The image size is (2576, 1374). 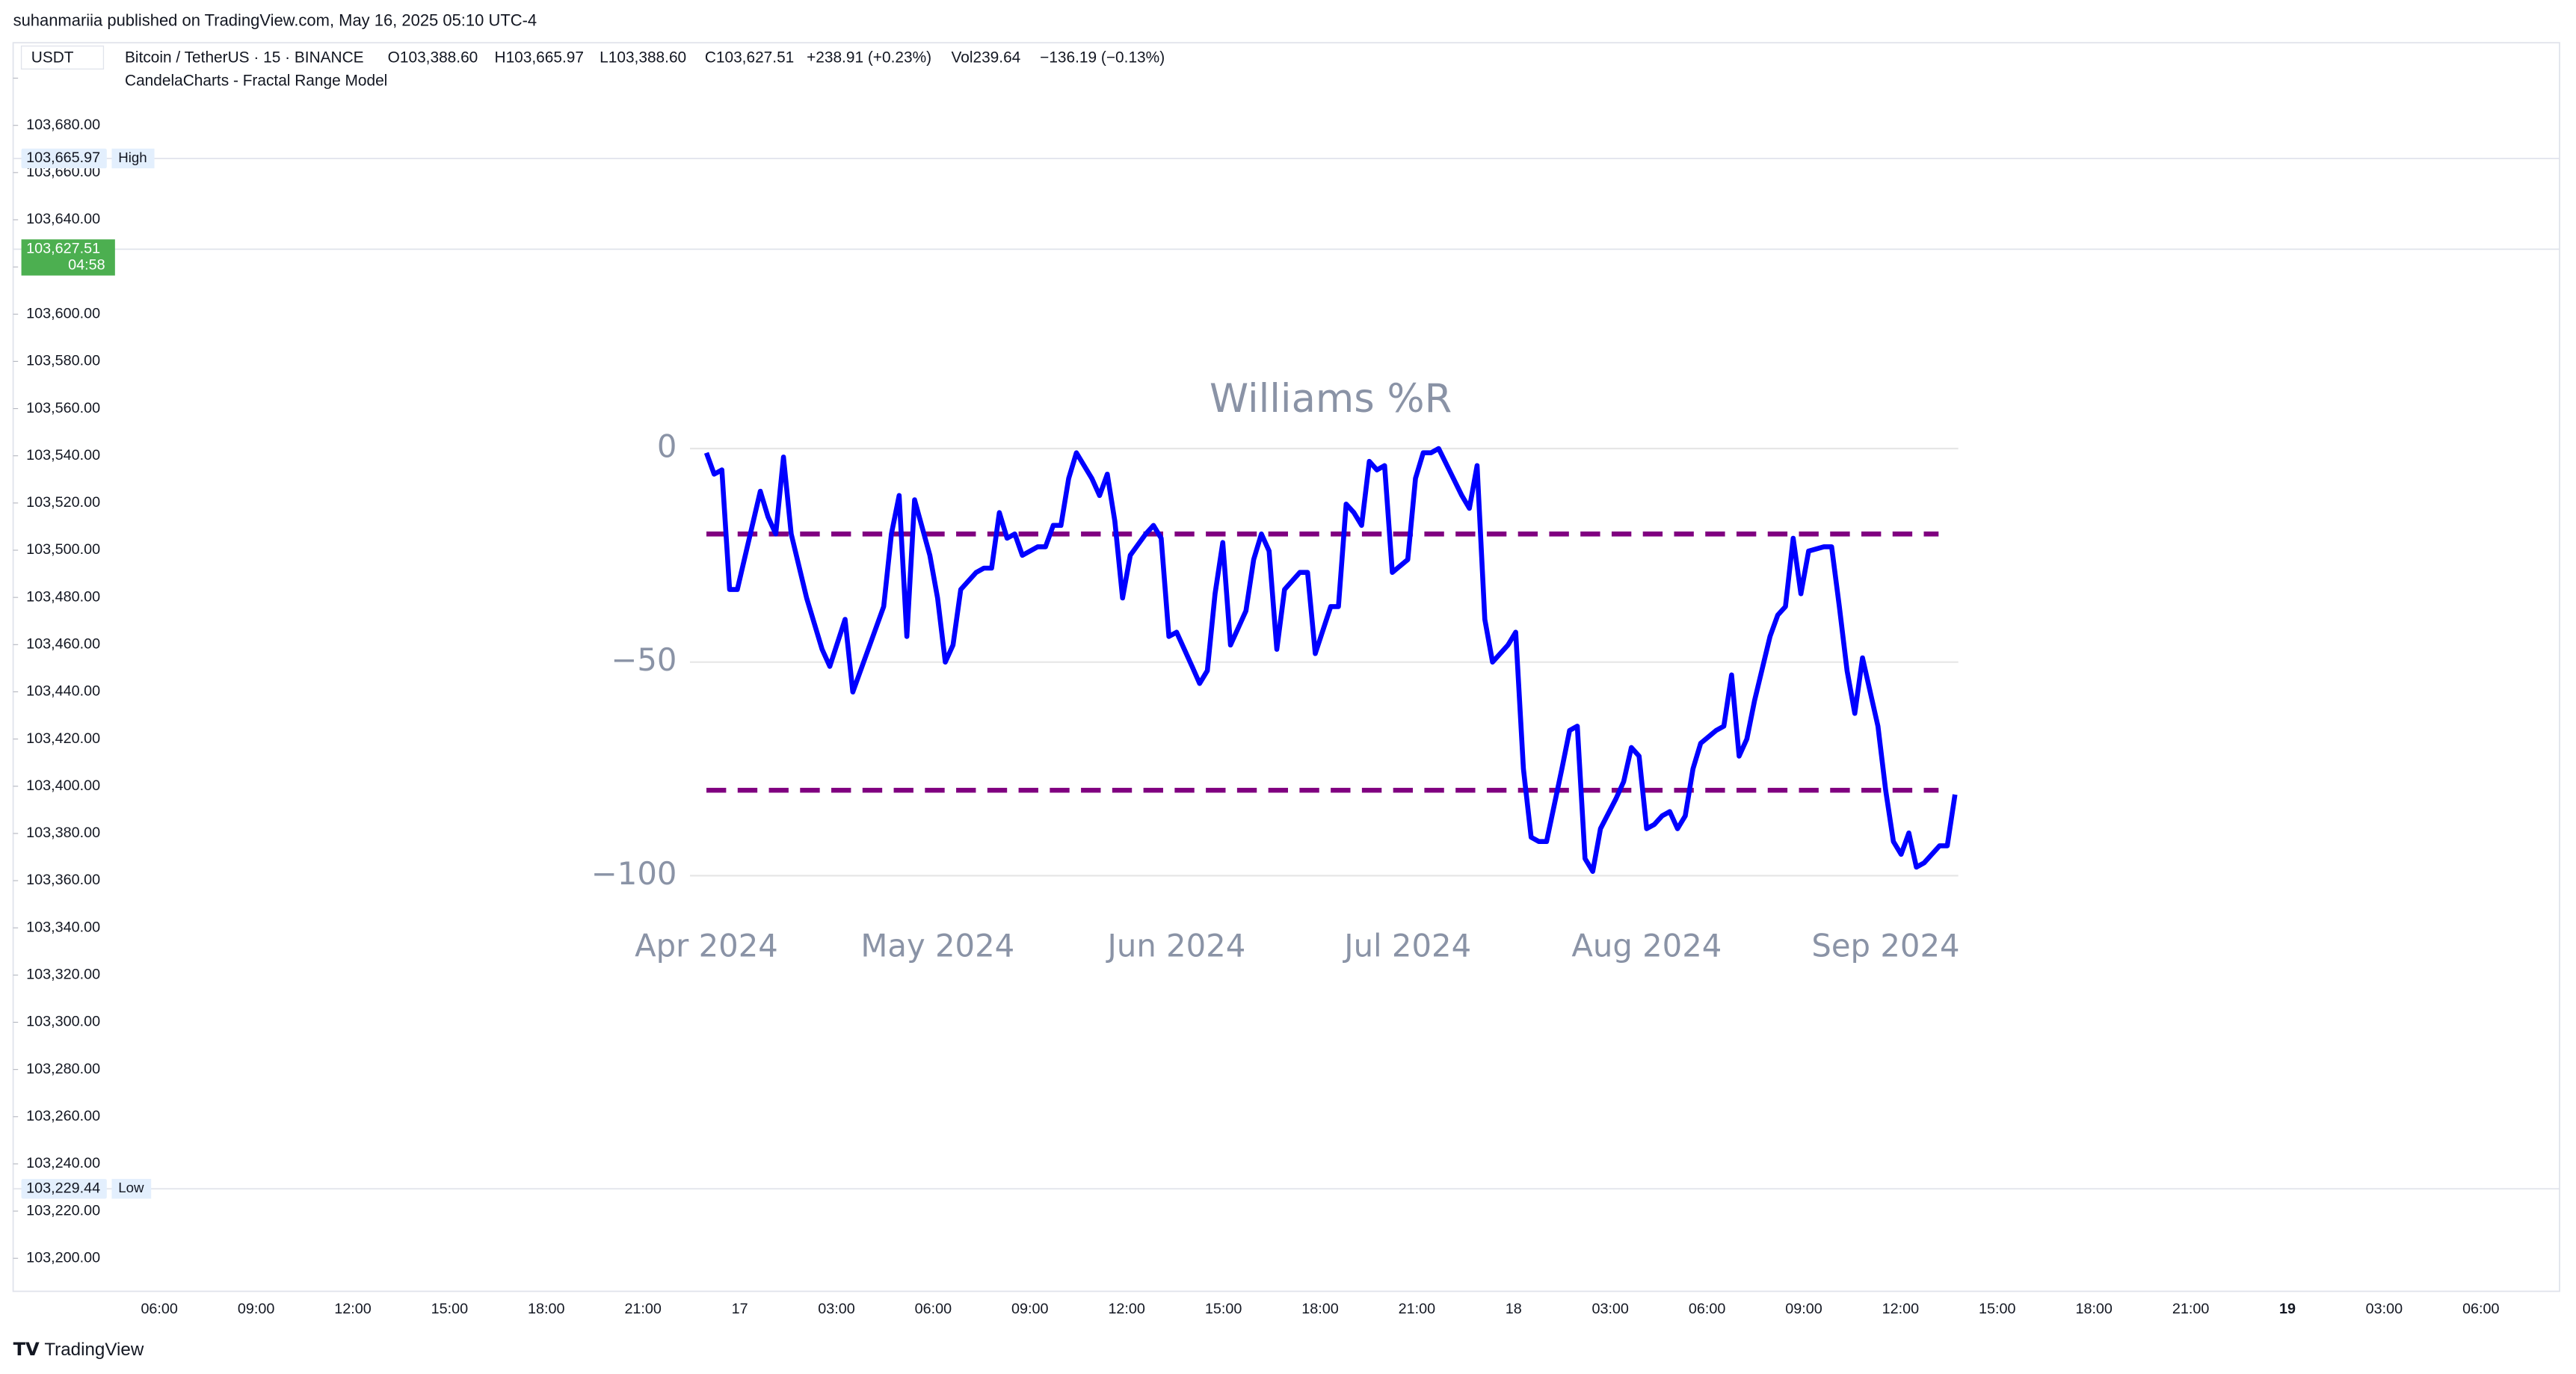 I want to click on currency: USDT, so click(x=52, y=58).